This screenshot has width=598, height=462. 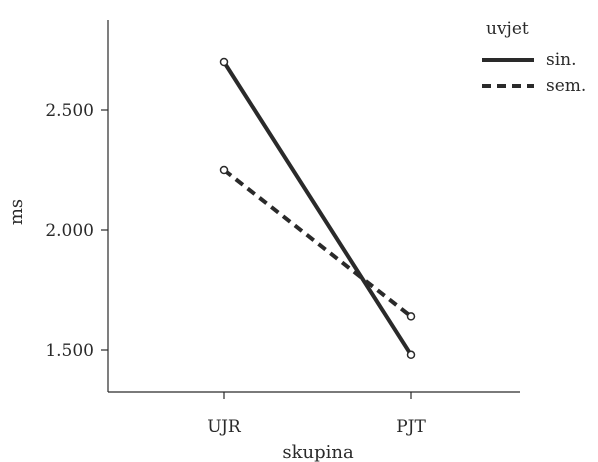 What do you see at coordinates (69, 351) in the screenshot?
I see `y-tick-label: 1.500` at bounding box center [69, 351].